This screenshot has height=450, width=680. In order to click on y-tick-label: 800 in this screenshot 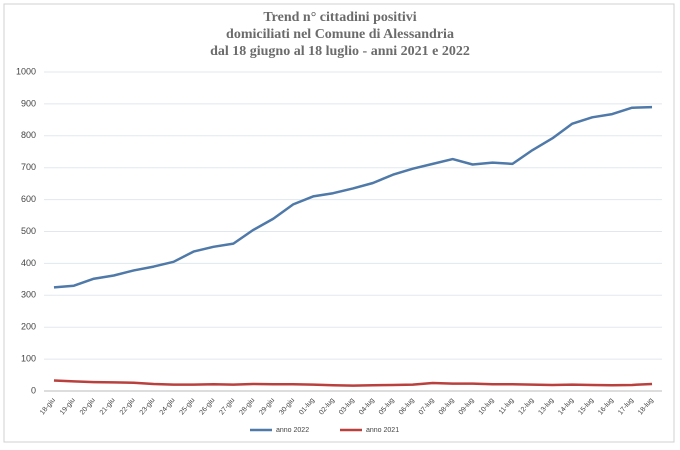, I will do `click(28, 135)`.